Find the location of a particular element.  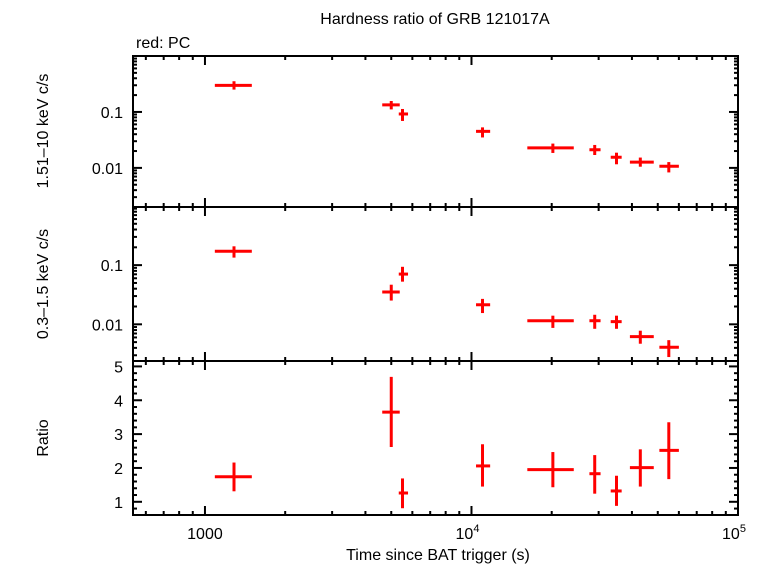

chart-title: Hardness ratio of GRB 121017A is located at coordinates (435, 19).